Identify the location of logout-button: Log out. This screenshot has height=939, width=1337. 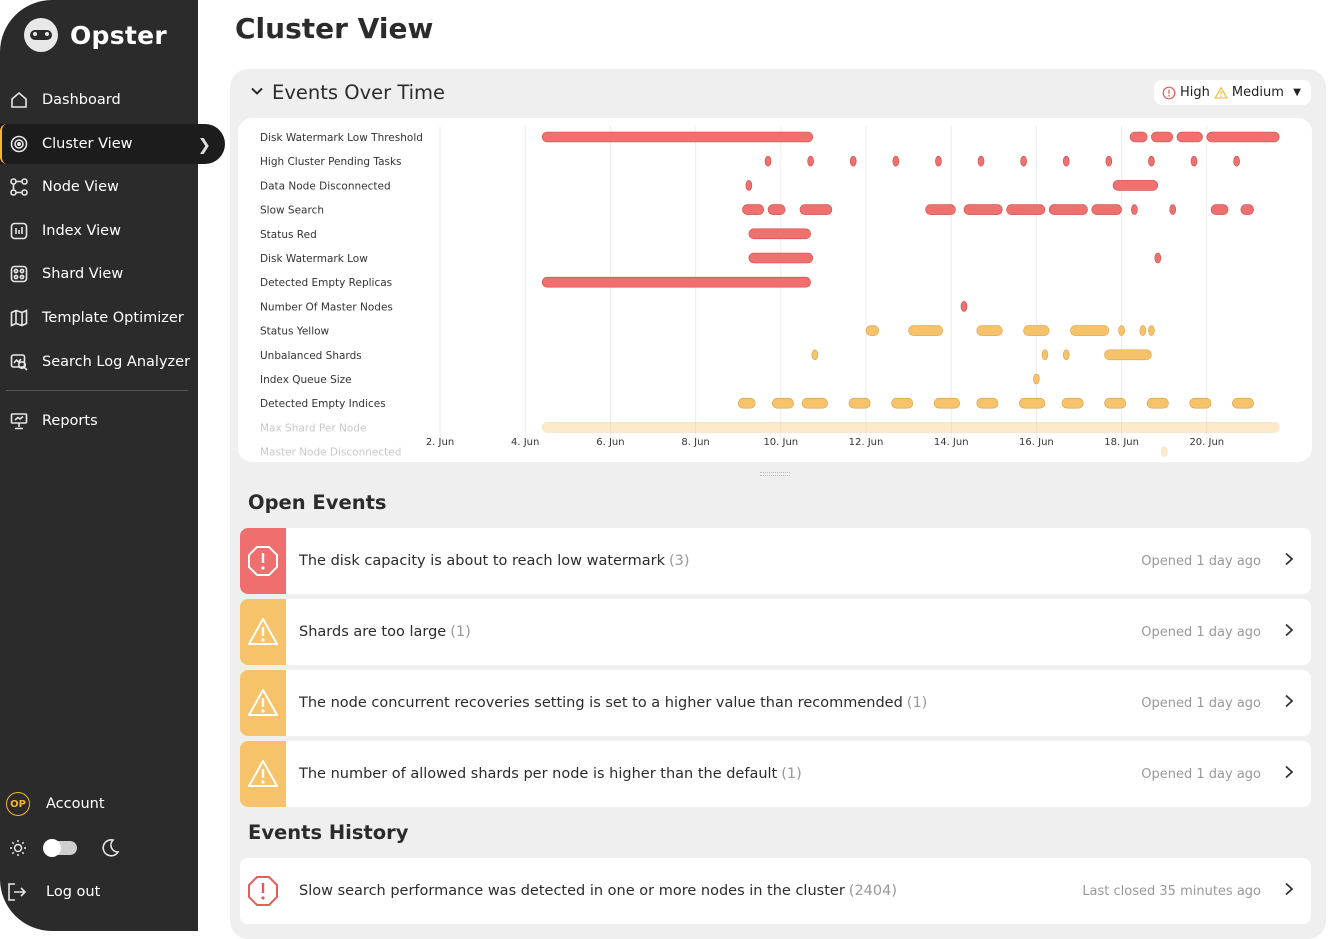
(99, 892).